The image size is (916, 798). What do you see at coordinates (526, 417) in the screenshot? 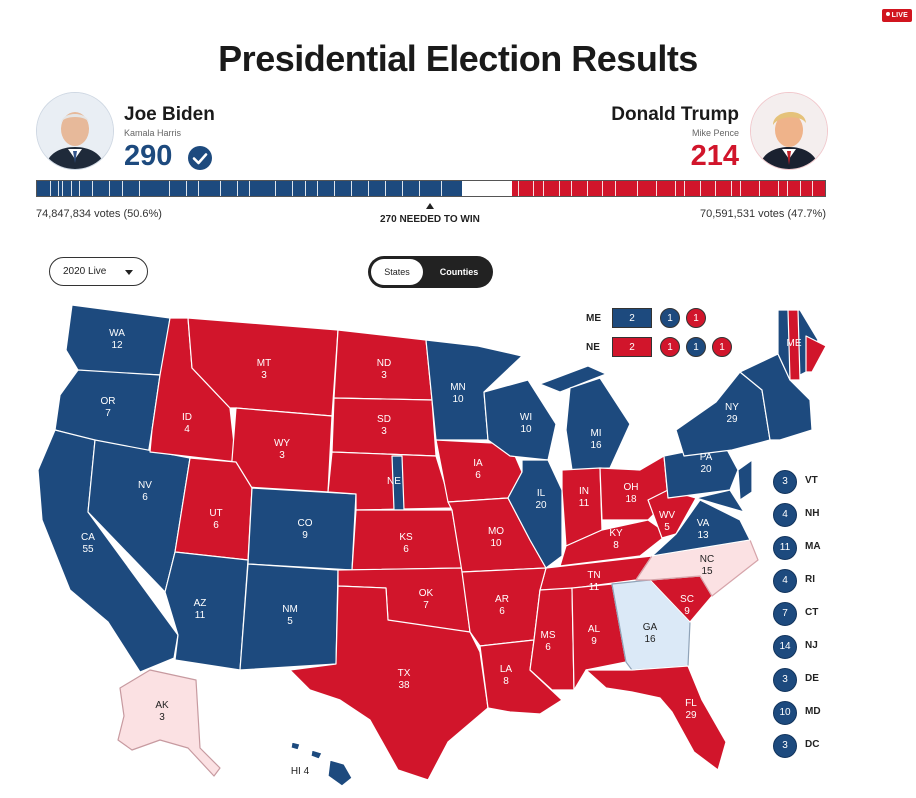
I see `state-label-WI: WI` at bounding box center [526, 417].